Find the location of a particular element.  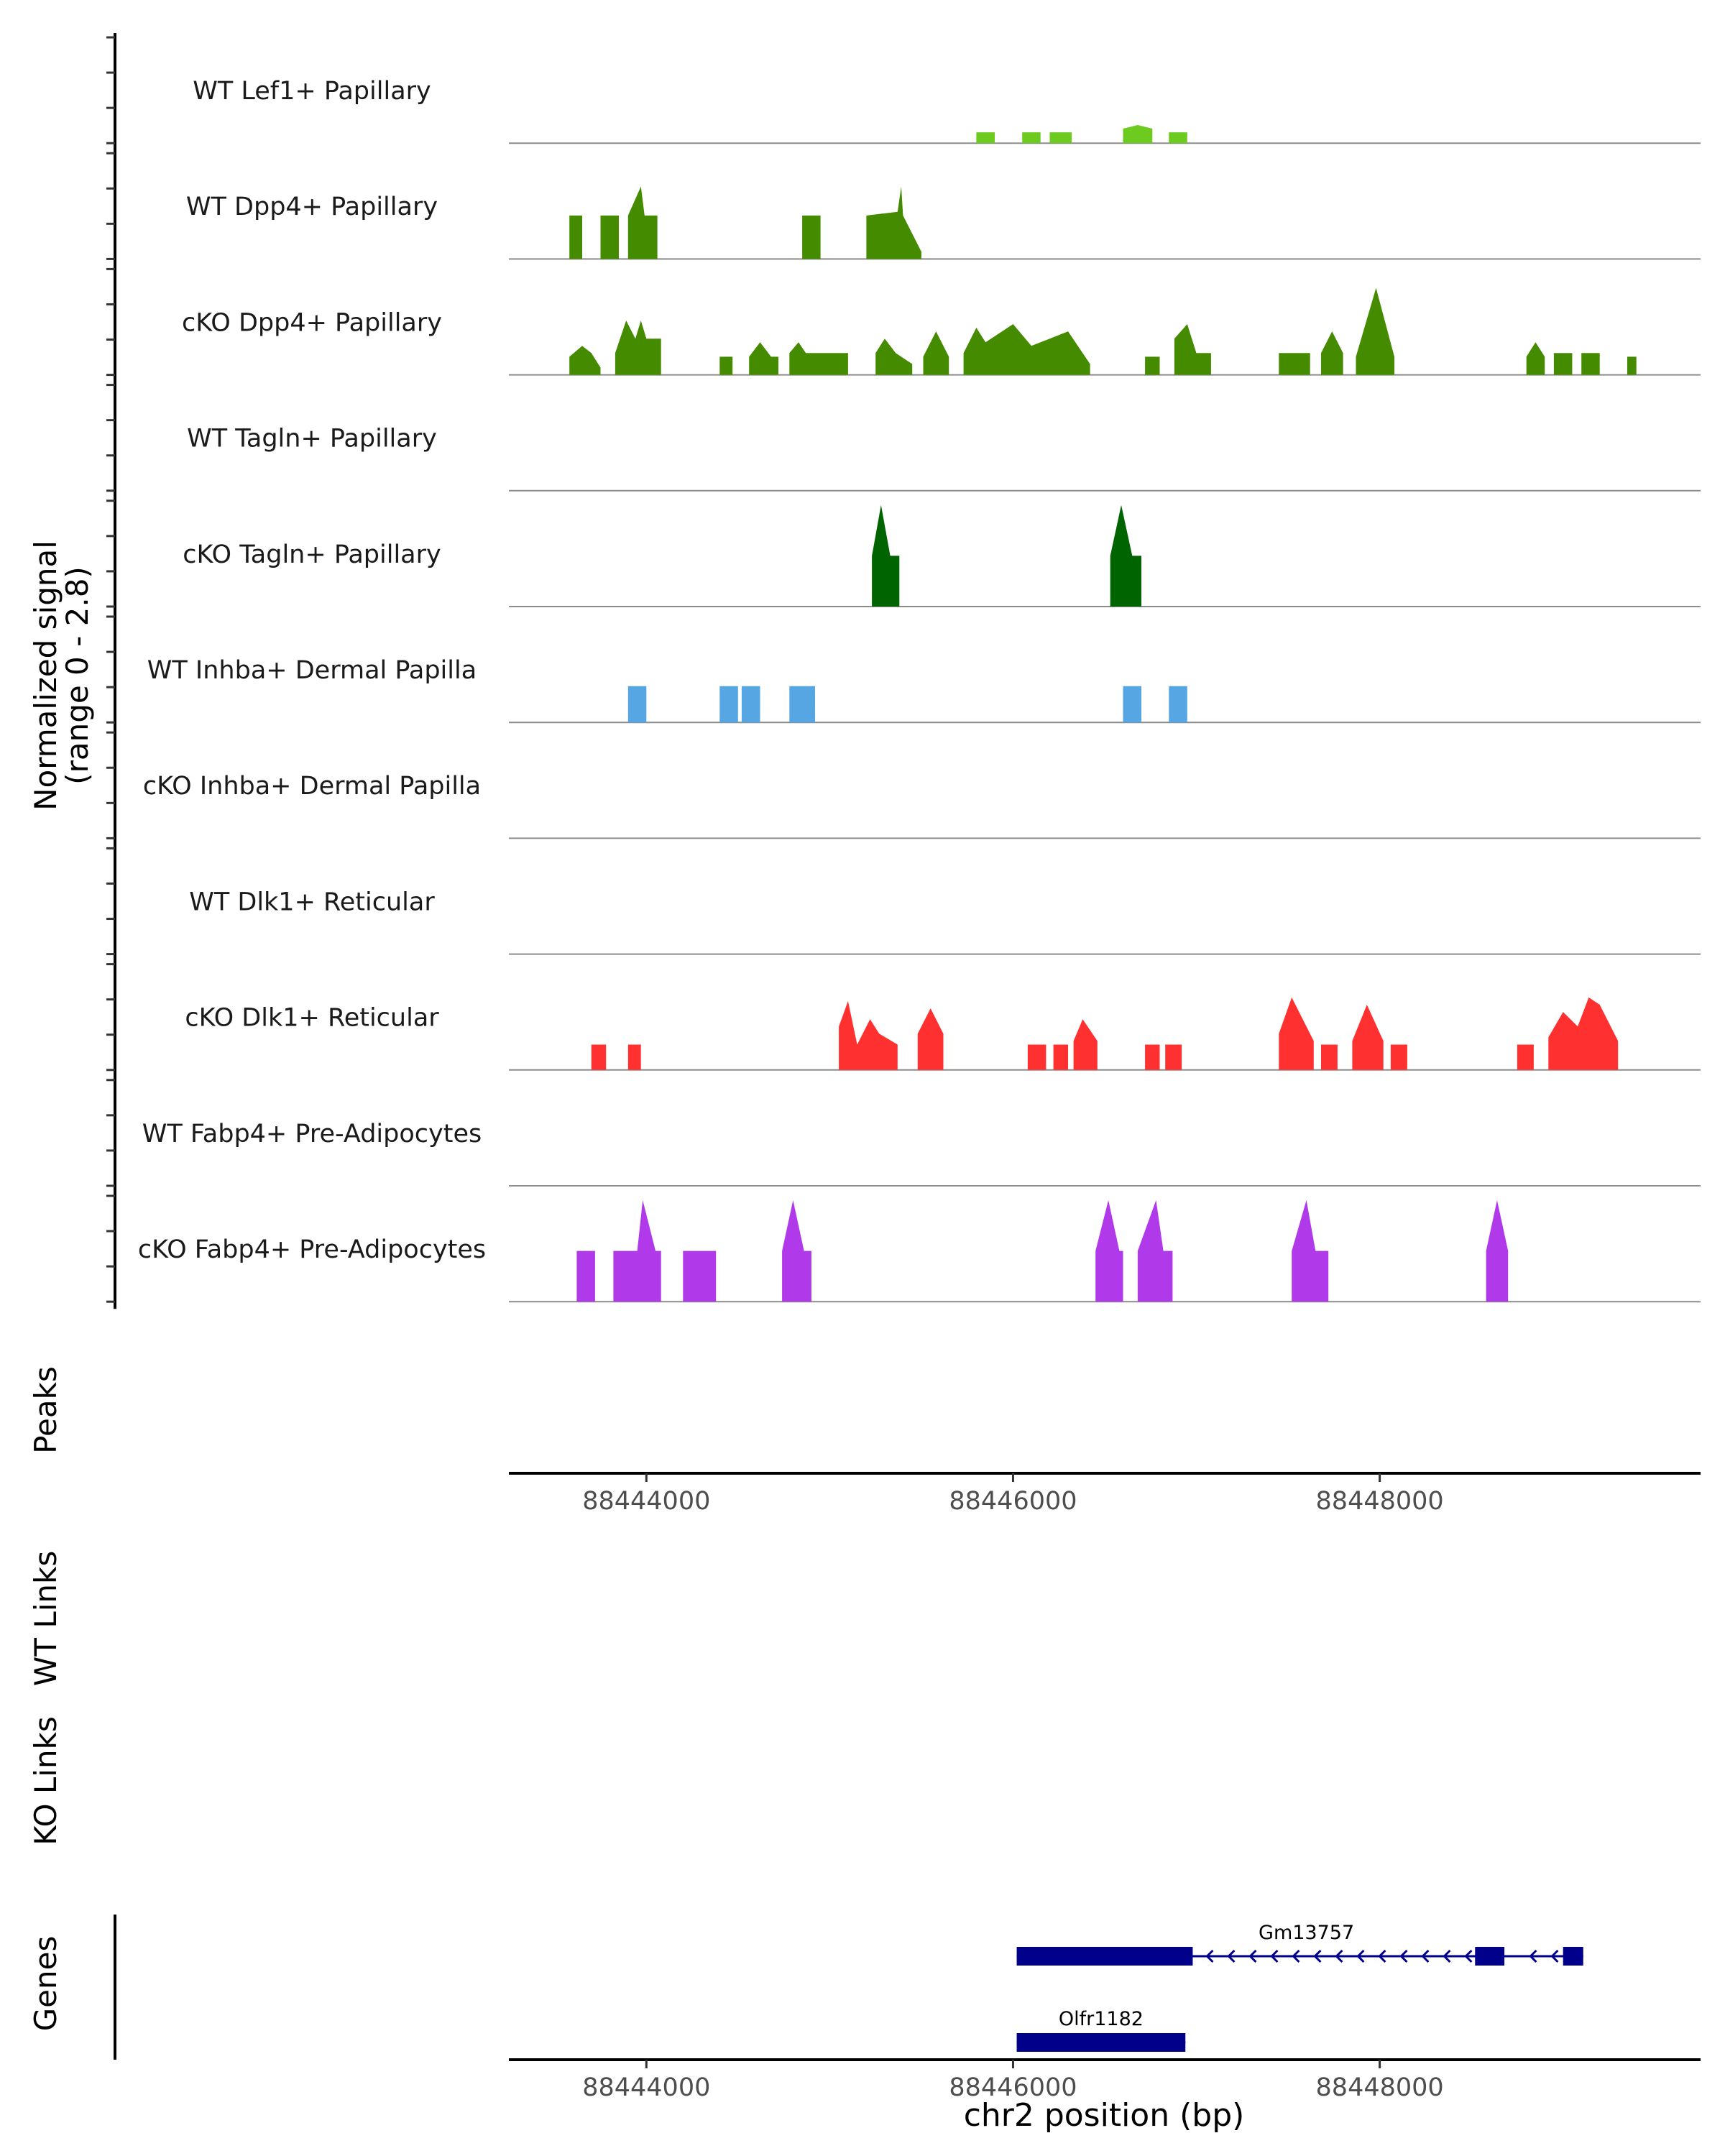

genes-label: Genes is located at coordinates (45, 1984).